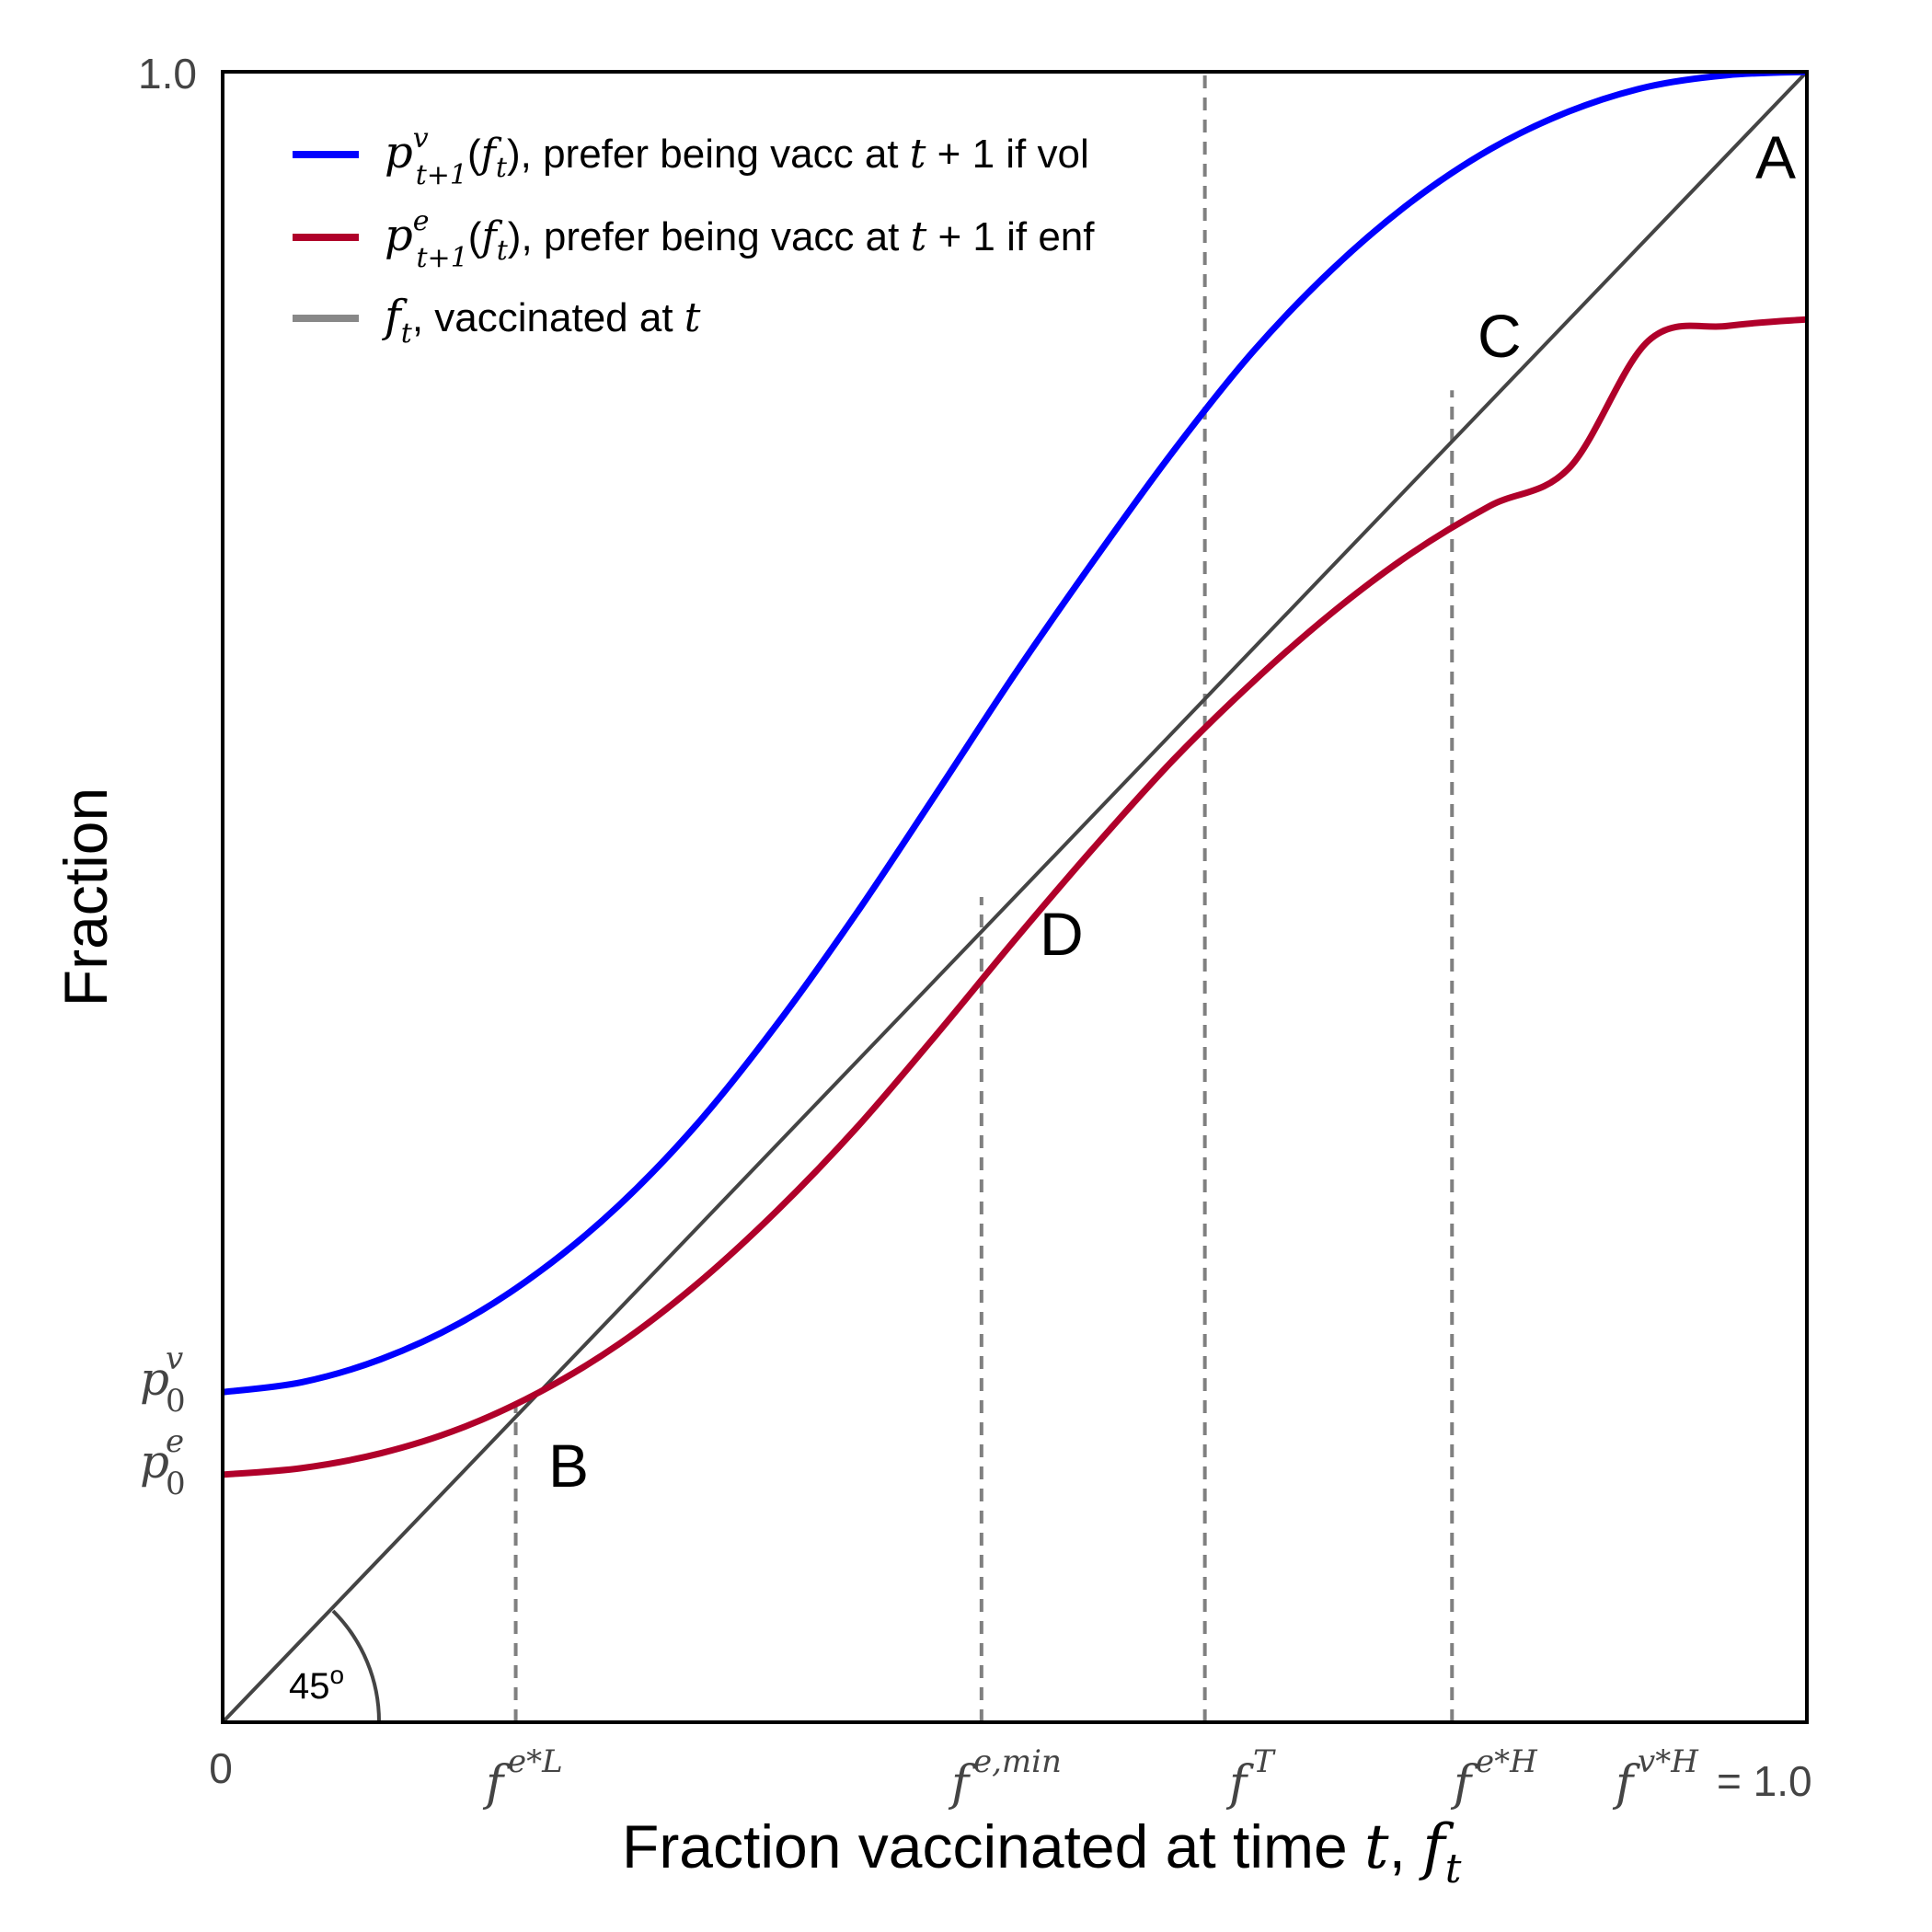 This screenshot has height=1932, width=1932. I want to click on y-tick-label-p0v: p v 0, so click(163, 1380).